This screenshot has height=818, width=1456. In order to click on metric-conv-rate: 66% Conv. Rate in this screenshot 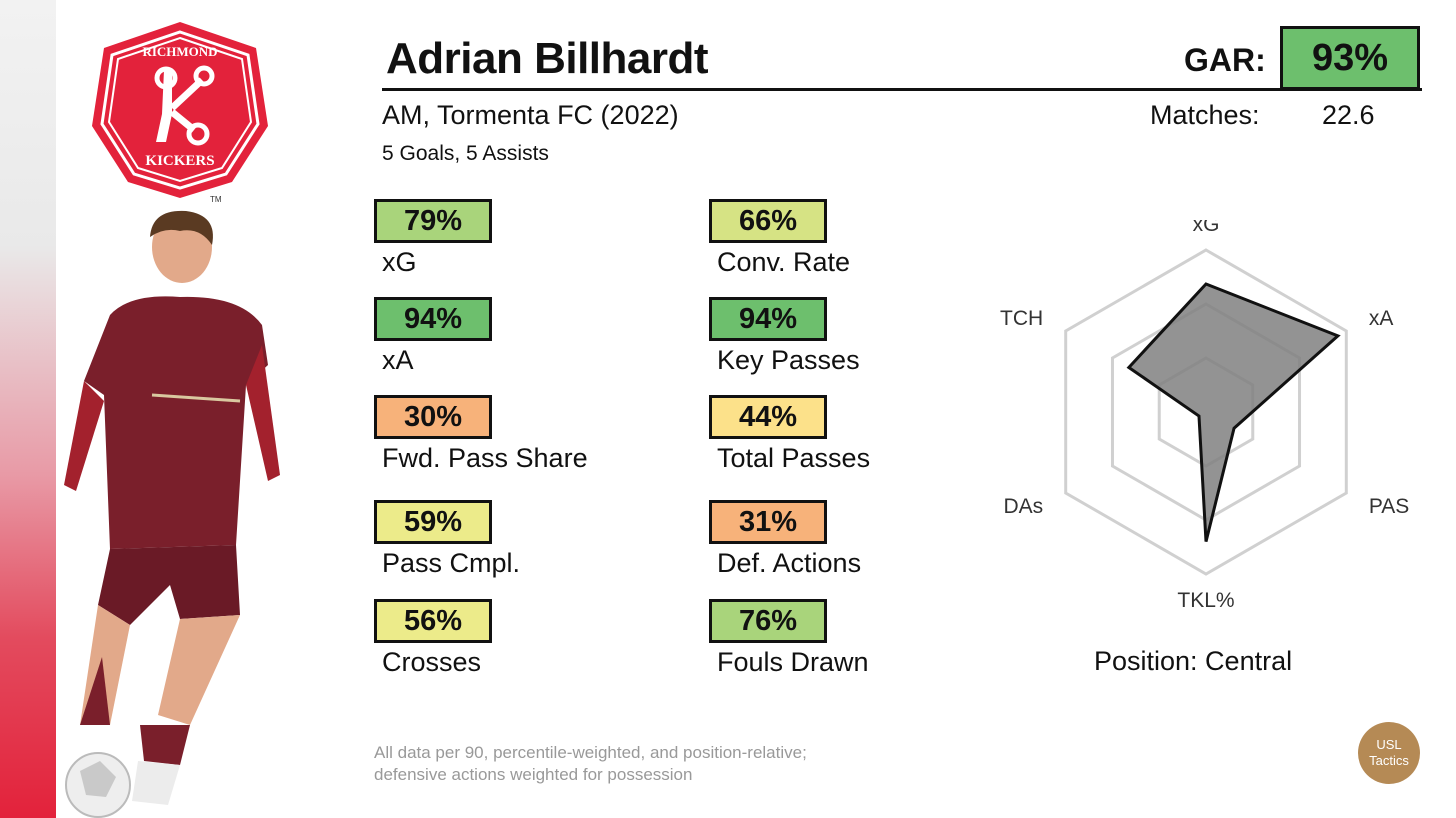, I will do `click(863, 238)`.